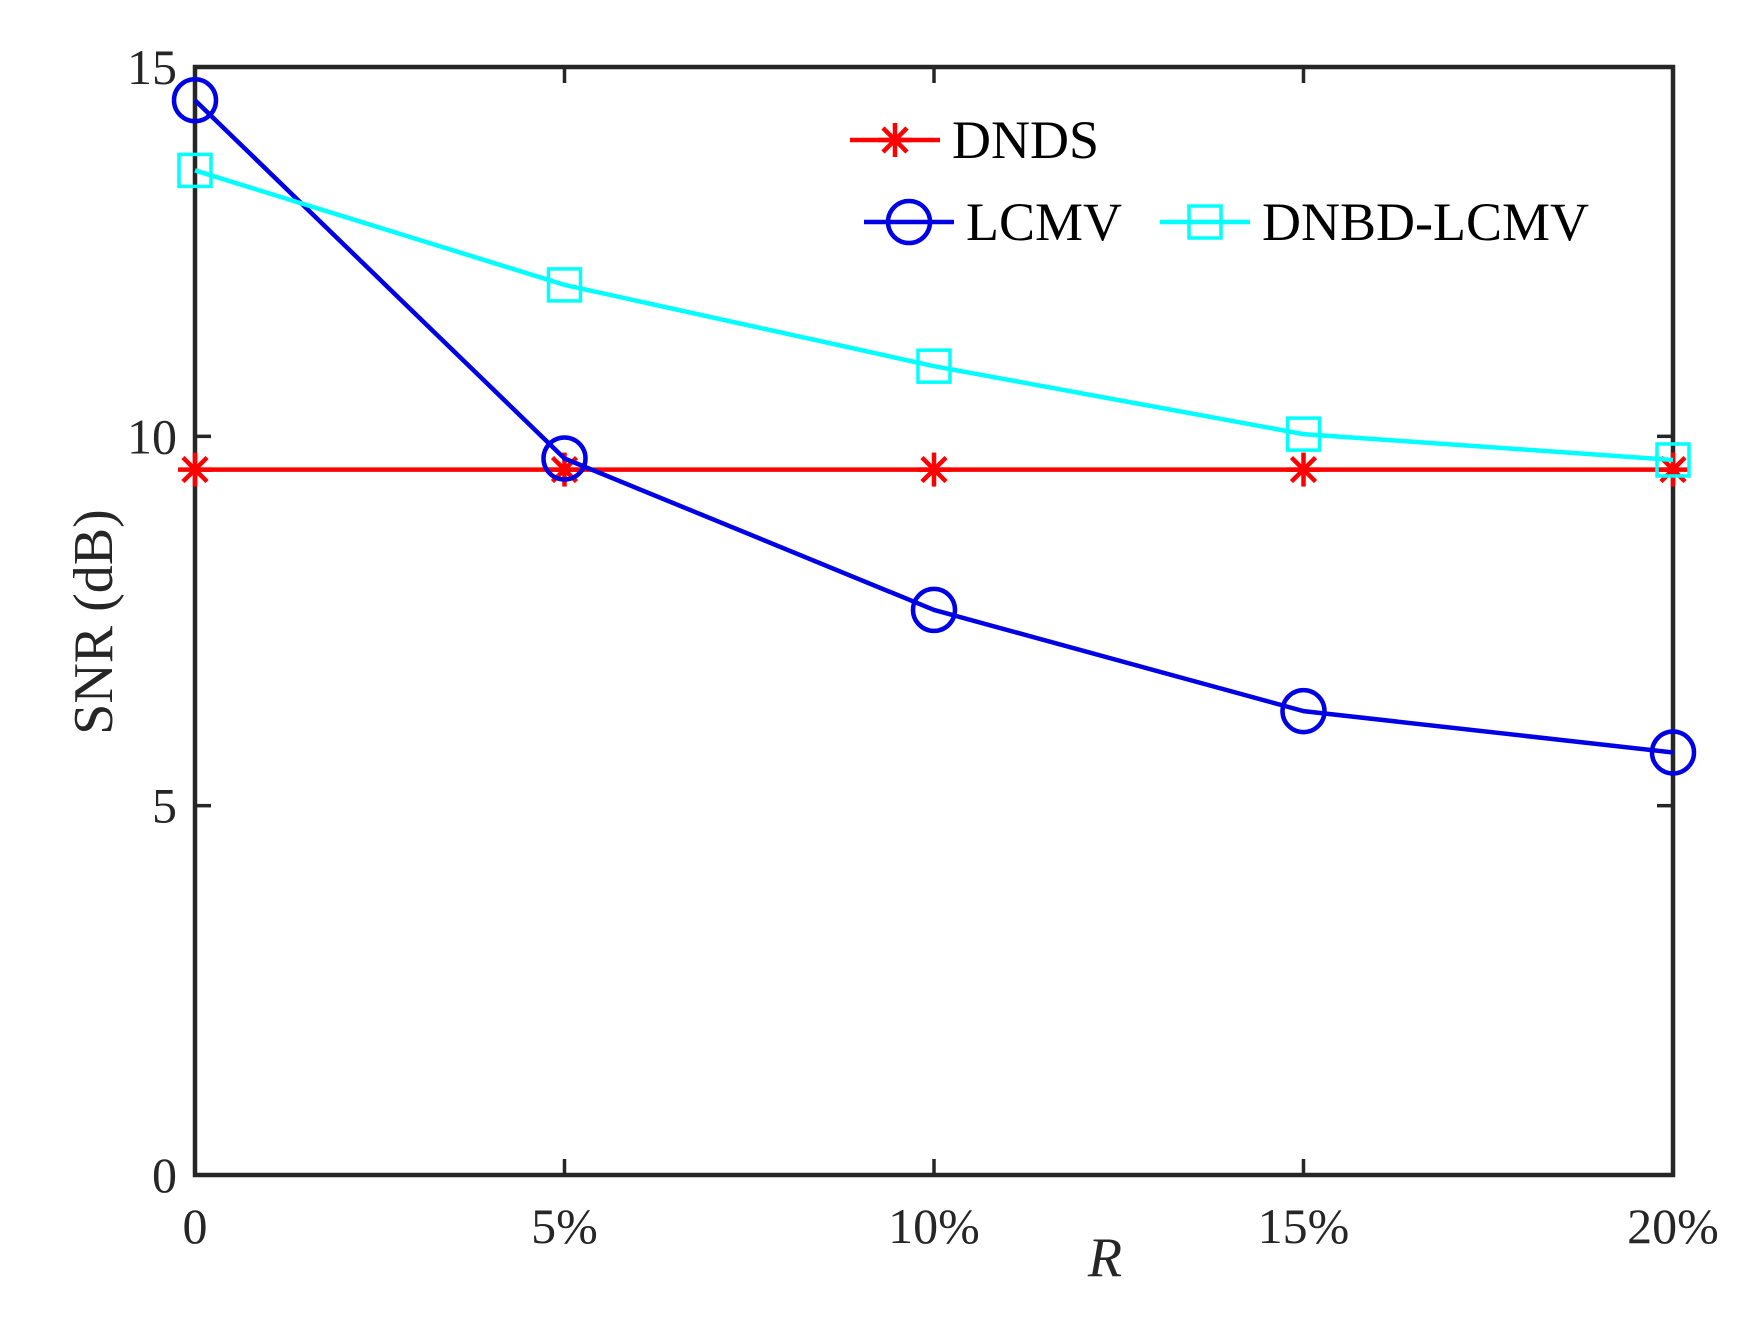  What do you see at coordinates (1673, 1226) in the screenshot?
I see `x-tick-label: 20%` at bounding box center [1673, 1226].